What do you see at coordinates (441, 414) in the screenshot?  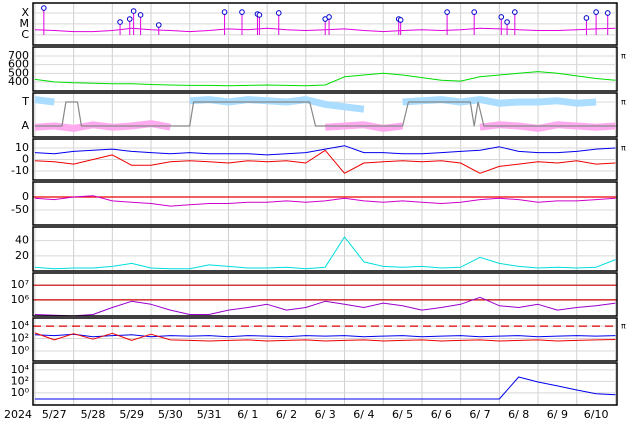 I see `x-tick-label: 6/ 6` at bounding box center [441, 414].